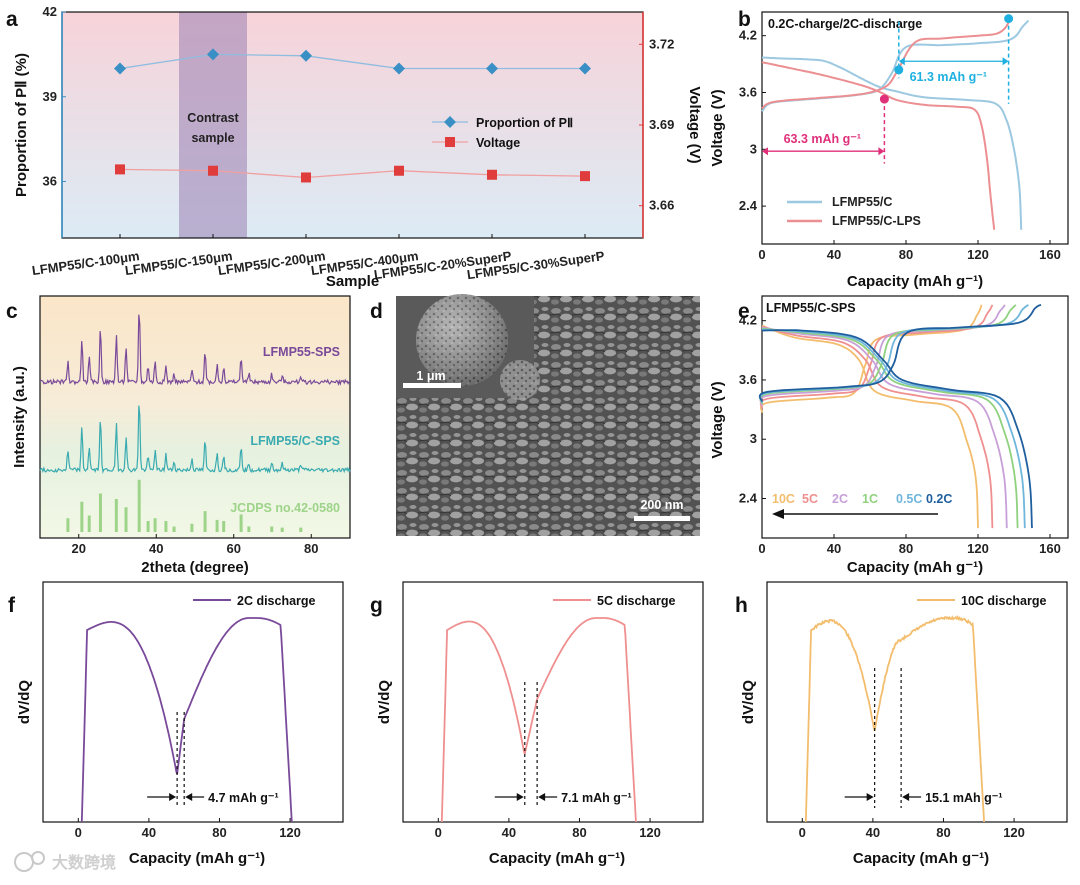 The image size is (1080, 885). I want to click on chart-title: LFMP55/C-SPS, so click(811, 308).